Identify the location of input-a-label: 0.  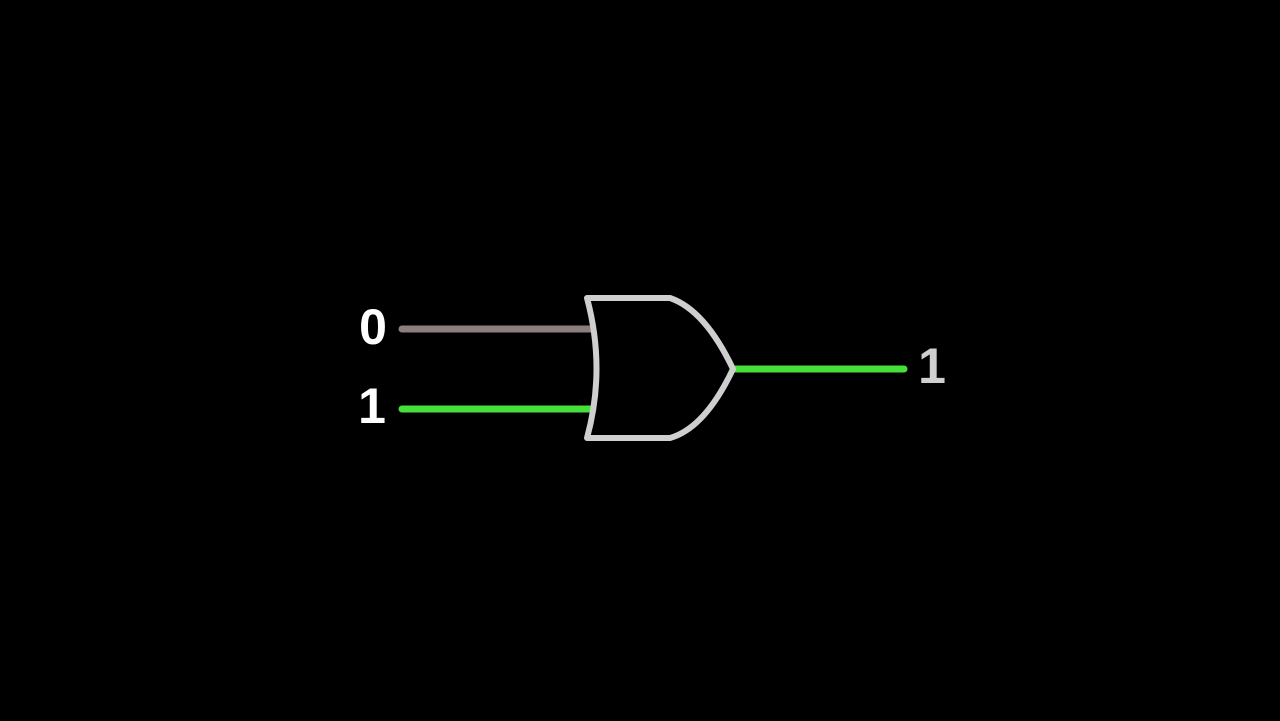
(373, 327).